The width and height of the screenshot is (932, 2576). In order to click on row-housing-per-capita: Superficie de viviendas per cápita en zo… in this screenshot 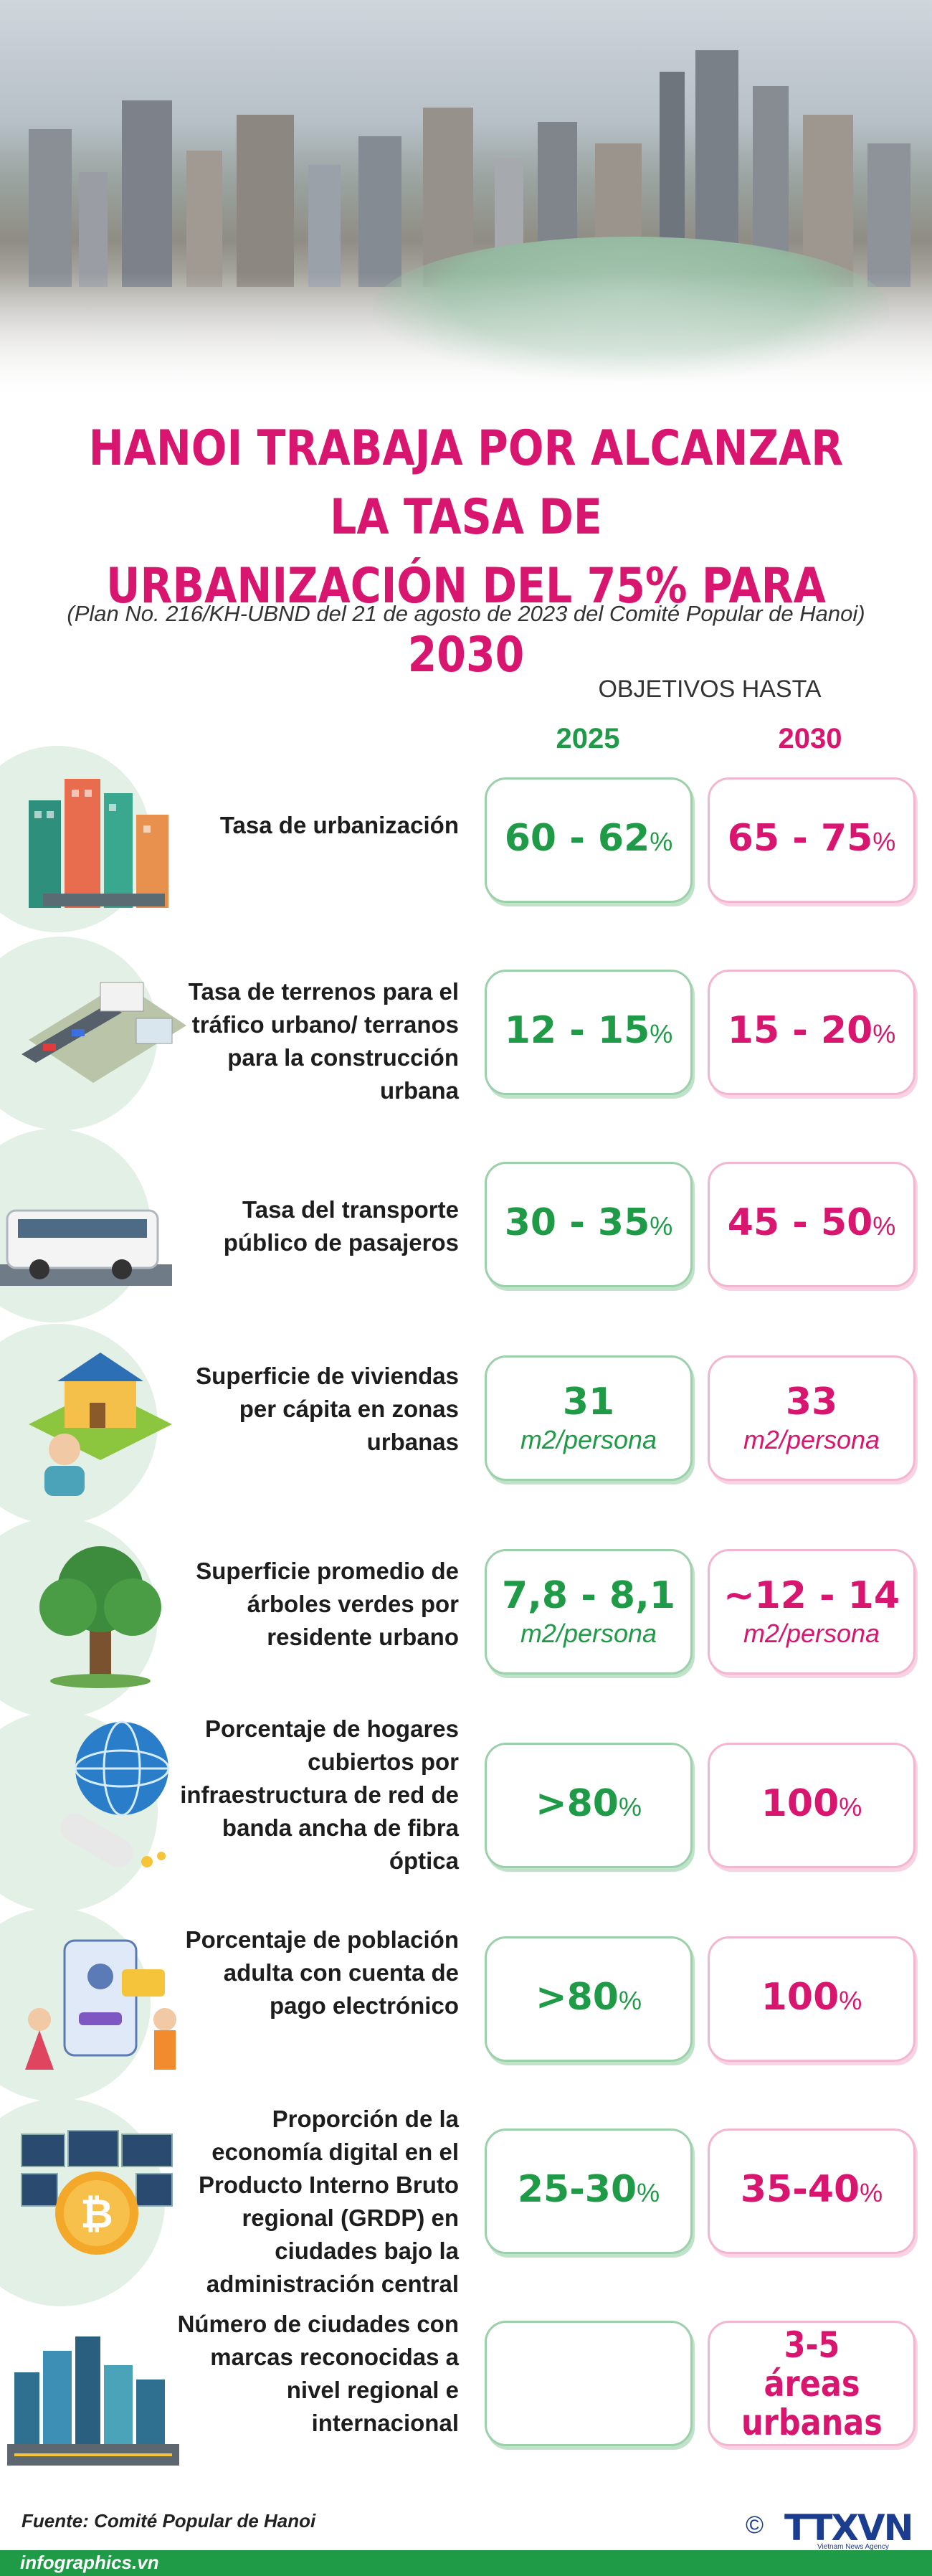, I will do `click(466, 1420)`.